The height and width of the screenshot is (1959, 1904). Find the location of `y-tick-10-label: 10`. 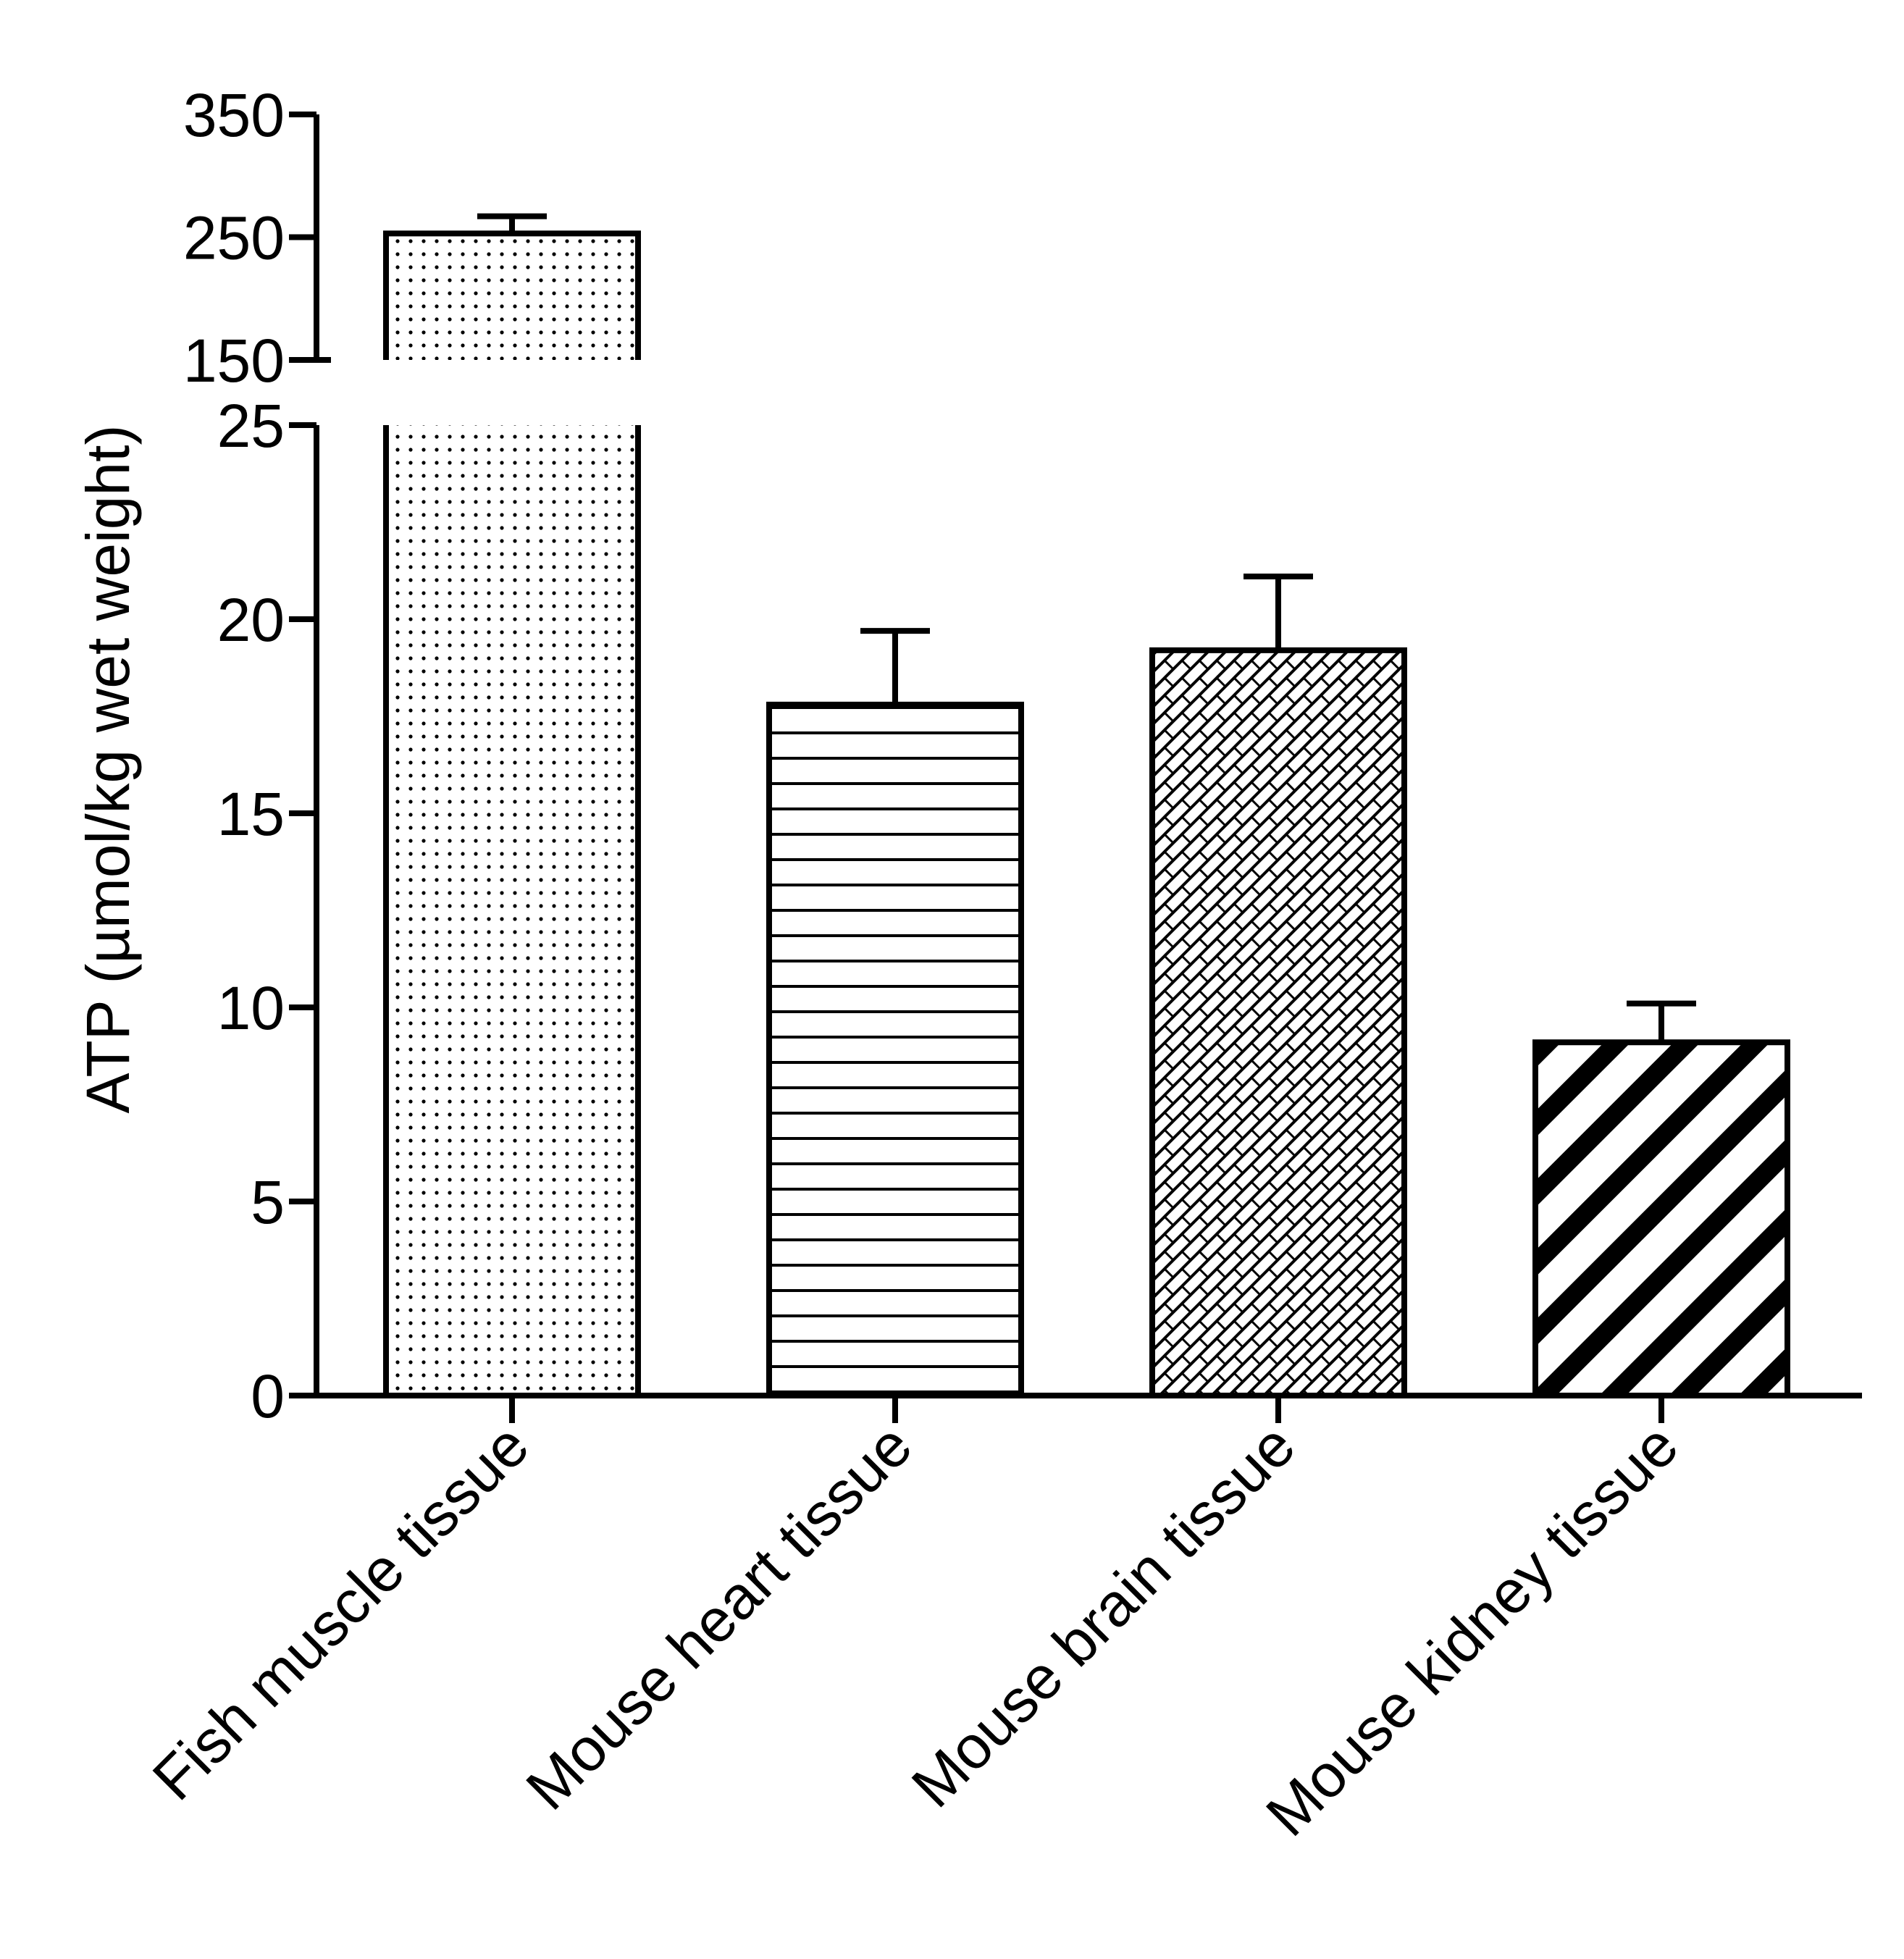

y-tick-10-label: 10 is located at coordinates (251, 1008).